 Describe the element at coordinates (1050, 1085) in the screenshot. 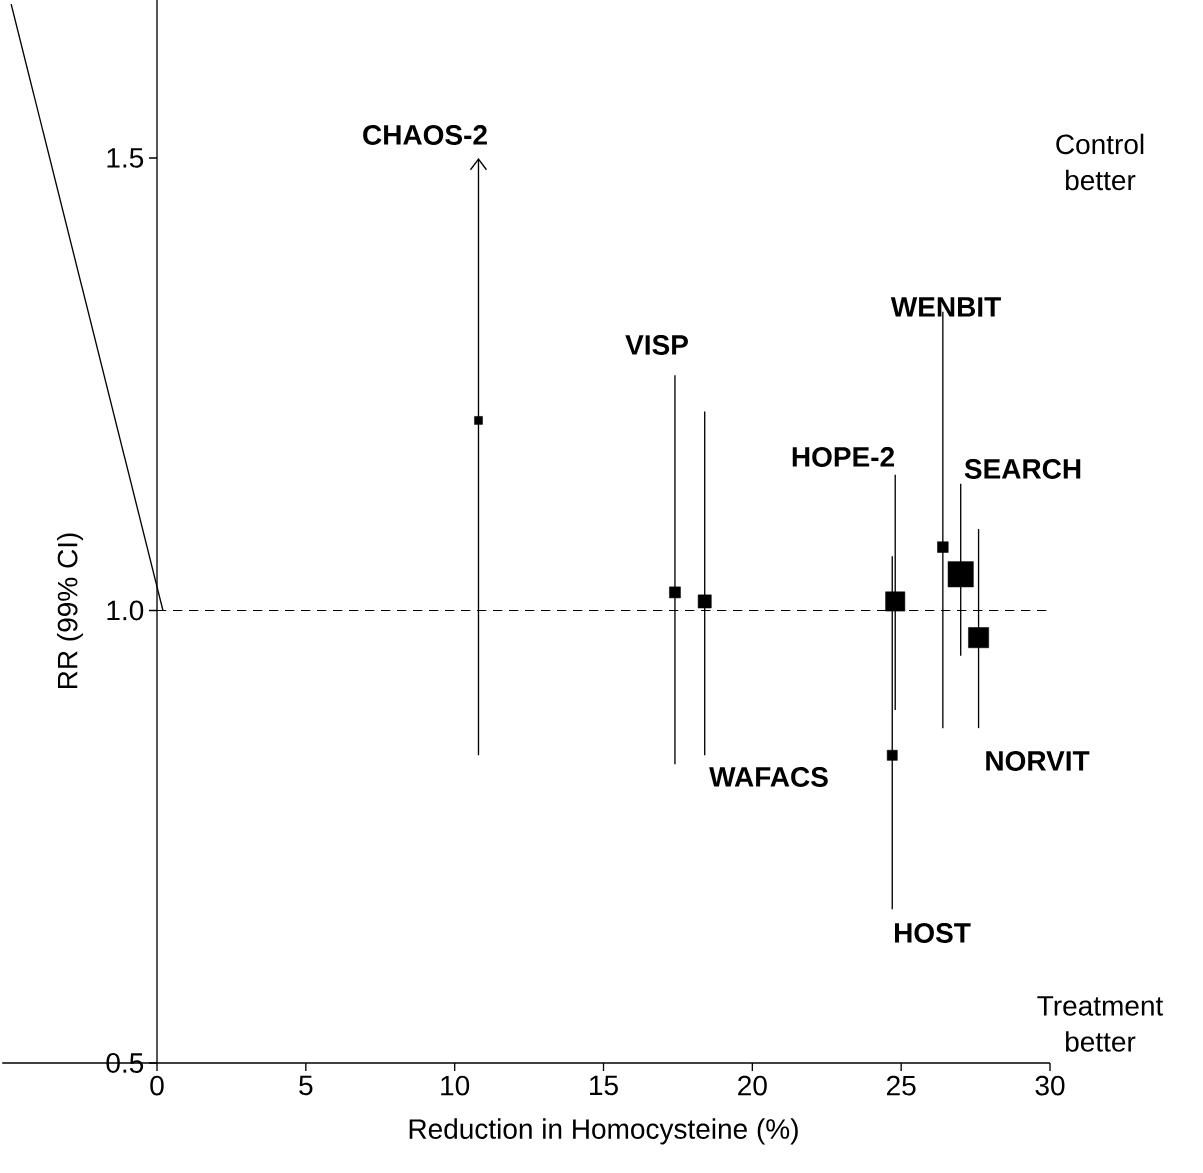

I see `x-tick-label: 30` at that location.